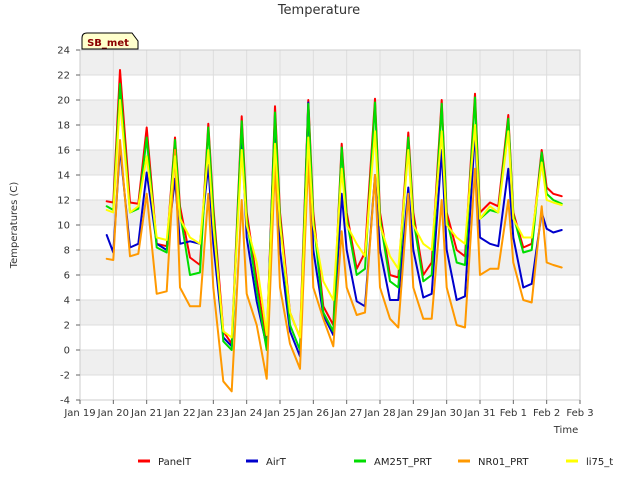 This screenshot has height=480, width=640. Describe the element at coordinates (246, 413) in the screenshot. I see `x-tick-label: Jan 24` at that location.